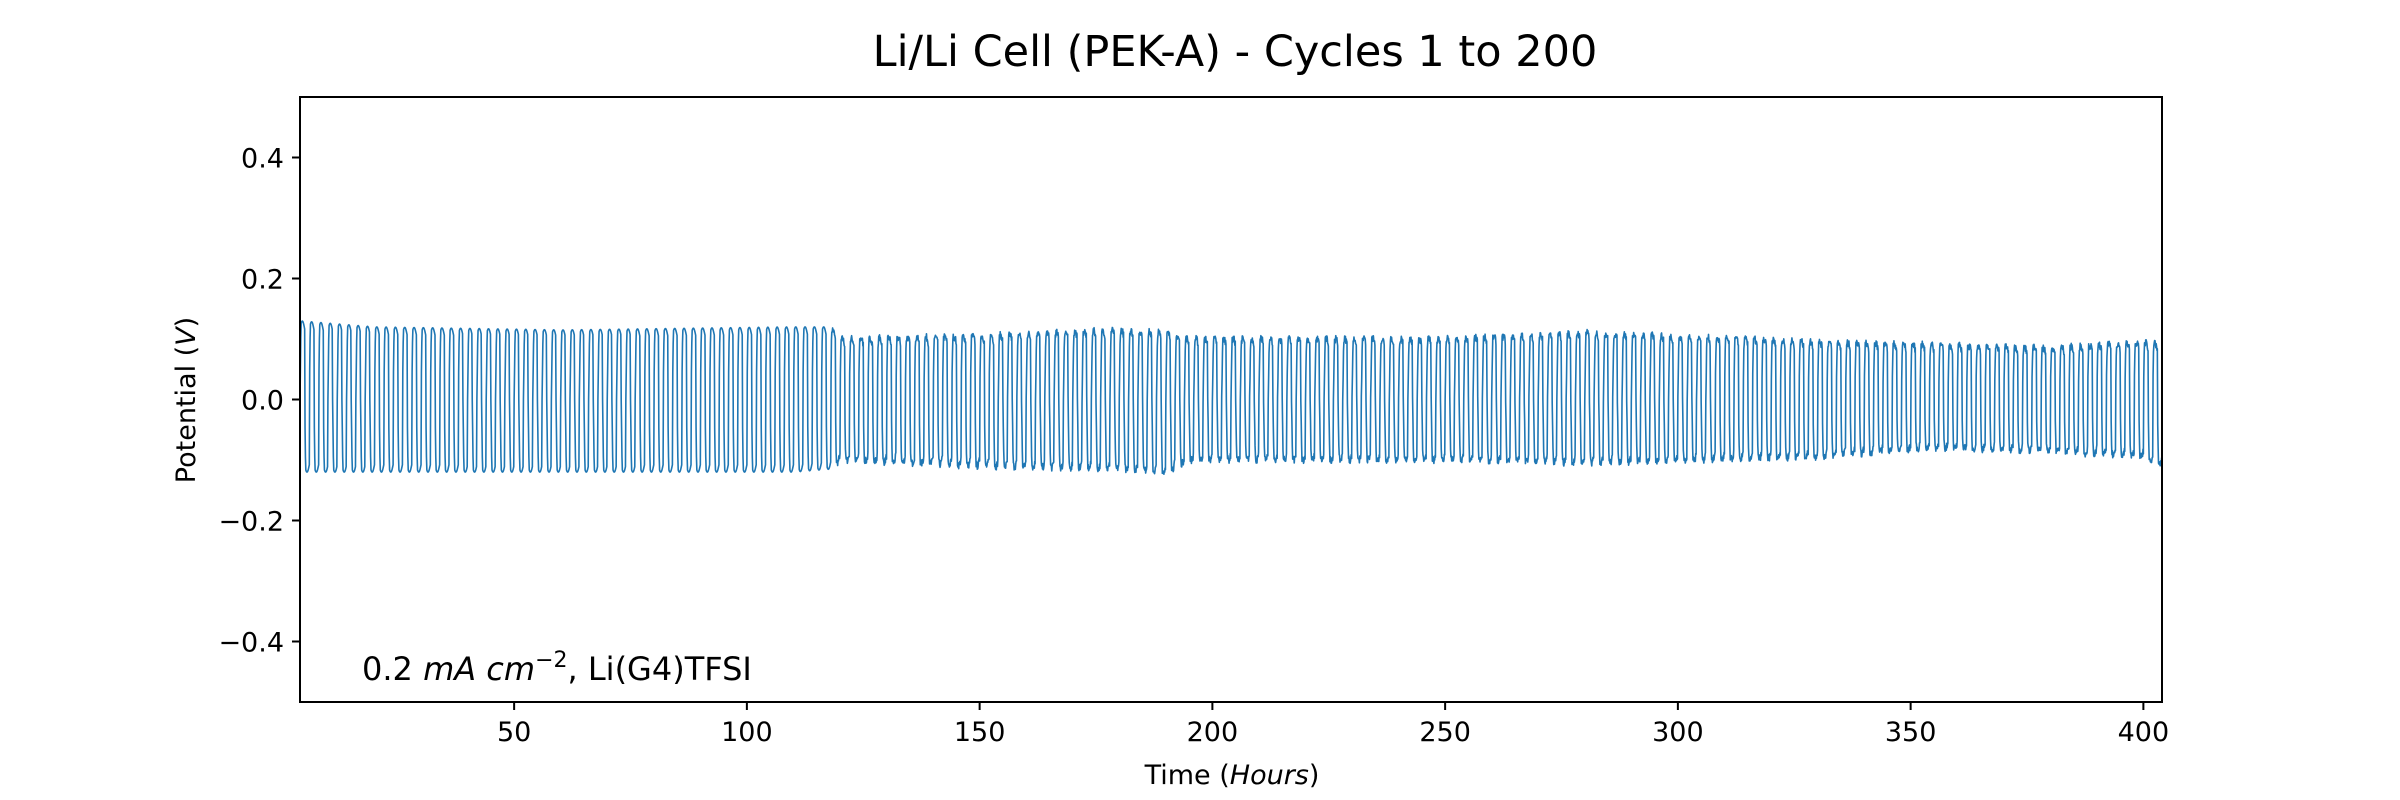  I want to click on x-tick-label: 200, so click(1213, 732).